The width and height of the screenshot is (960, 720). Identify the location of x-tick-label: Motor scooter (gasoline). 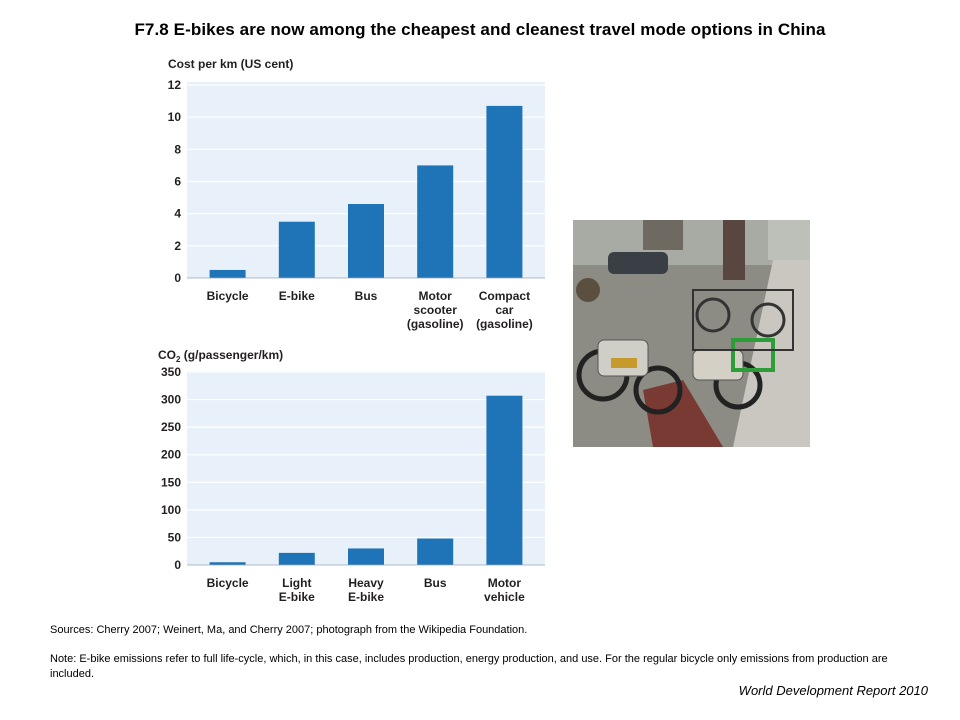
(435, 310).